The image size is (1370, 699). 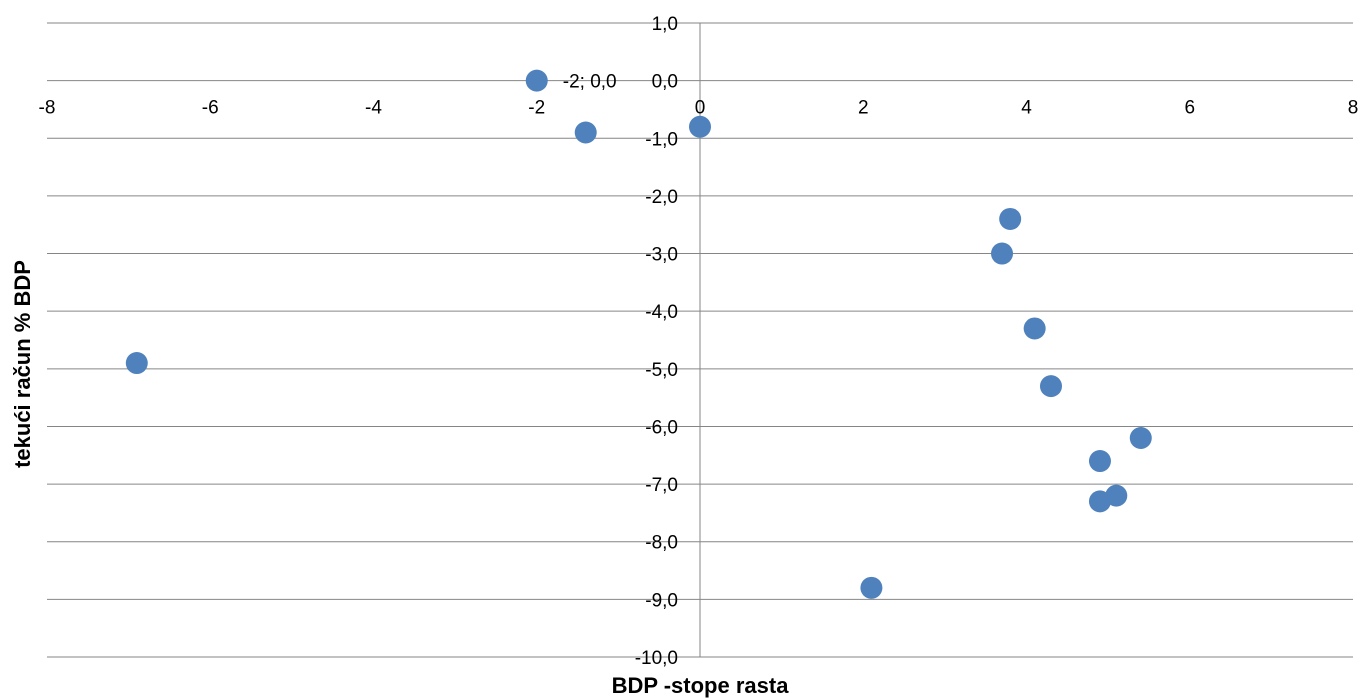 I want to click on x-tick-label: 6, so click(x=1189, y=108).